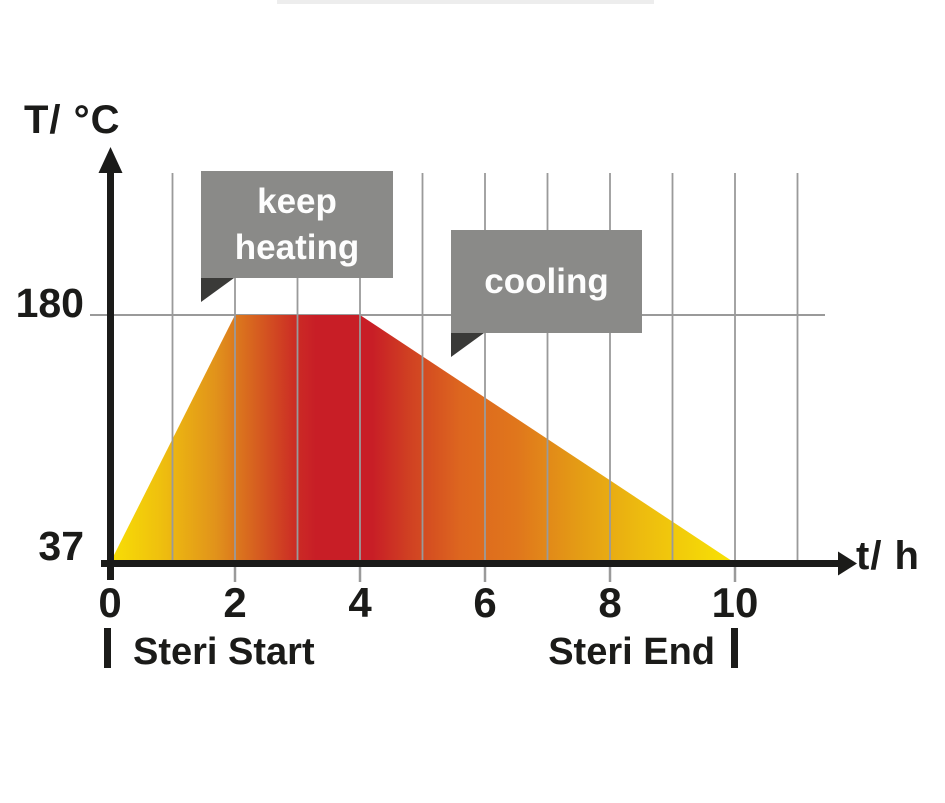 The image size is (945, 803). What do you see at coordinates (360, 602) in the screenshot?
I see `x-tick-label-4: 4` at bounding box center [360, 602].